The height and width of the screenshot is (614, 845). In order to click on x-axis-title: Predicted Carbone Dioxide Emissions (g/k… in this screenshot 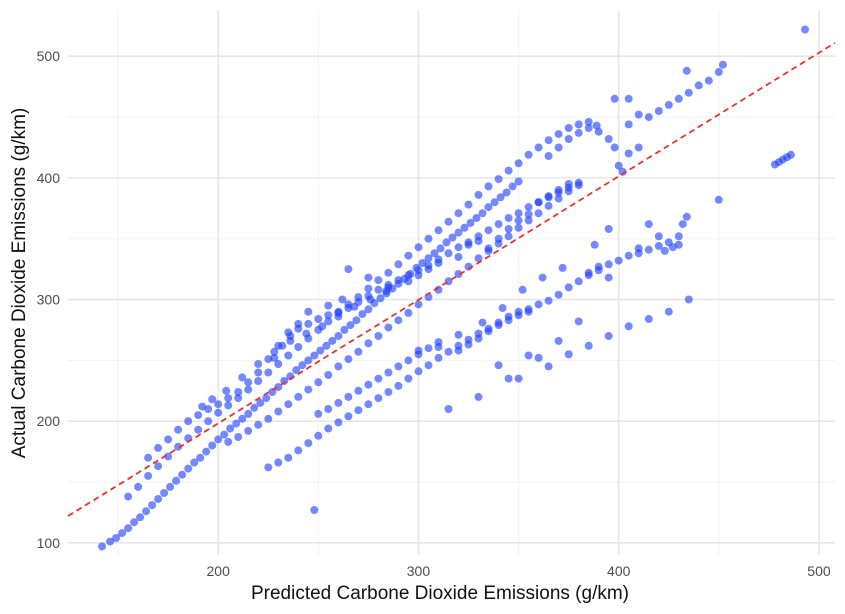, I will do `click(440, 593)`.